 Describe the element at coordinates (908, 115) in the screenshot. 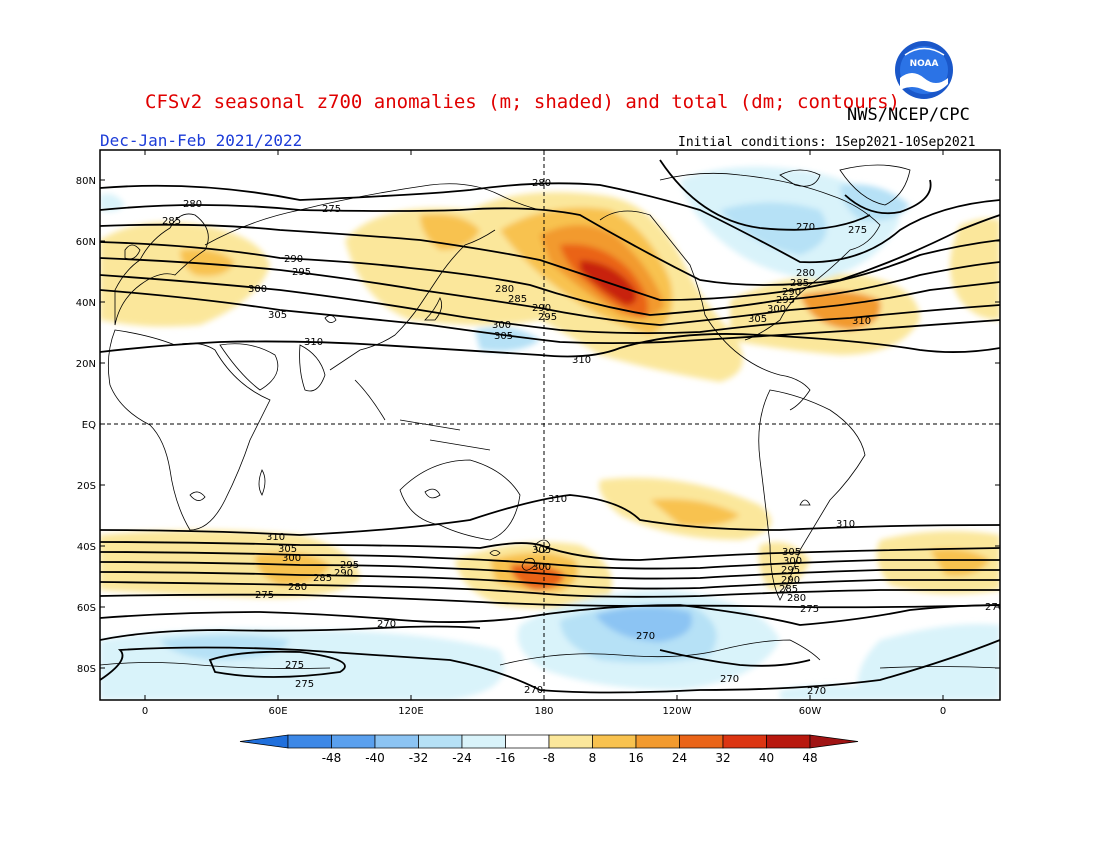

I see `agency-label: NWS/NCEP/CPC` at that location.